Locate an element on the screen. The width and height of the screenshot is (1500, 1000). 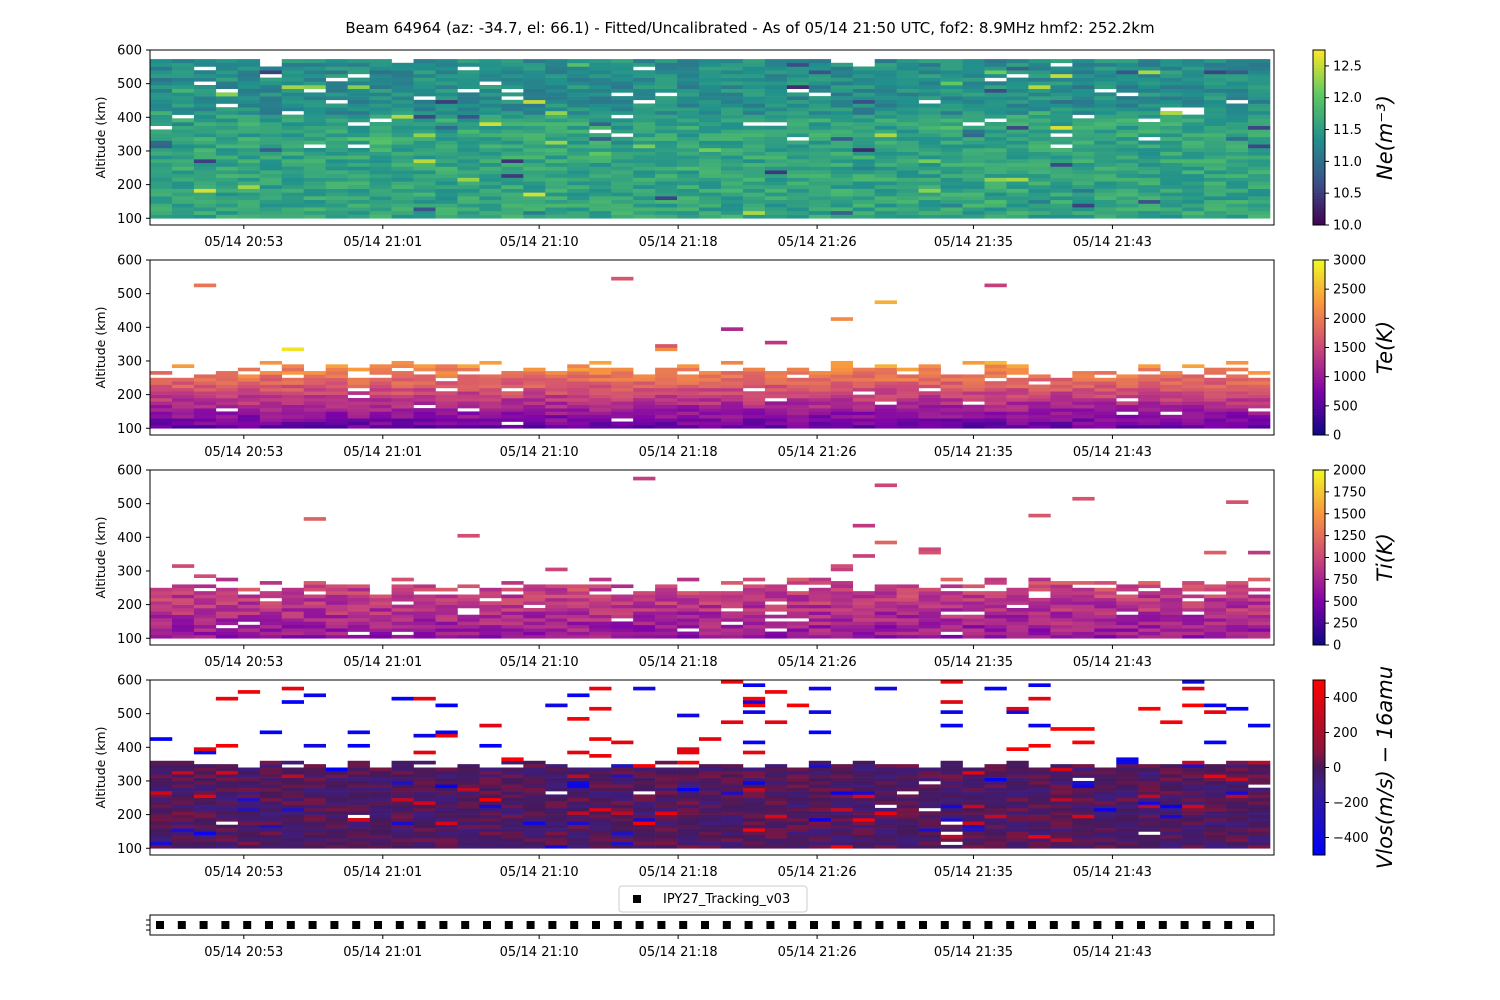
x-tick-label: 05/14 21:18 is located at coordinates (678, 662).